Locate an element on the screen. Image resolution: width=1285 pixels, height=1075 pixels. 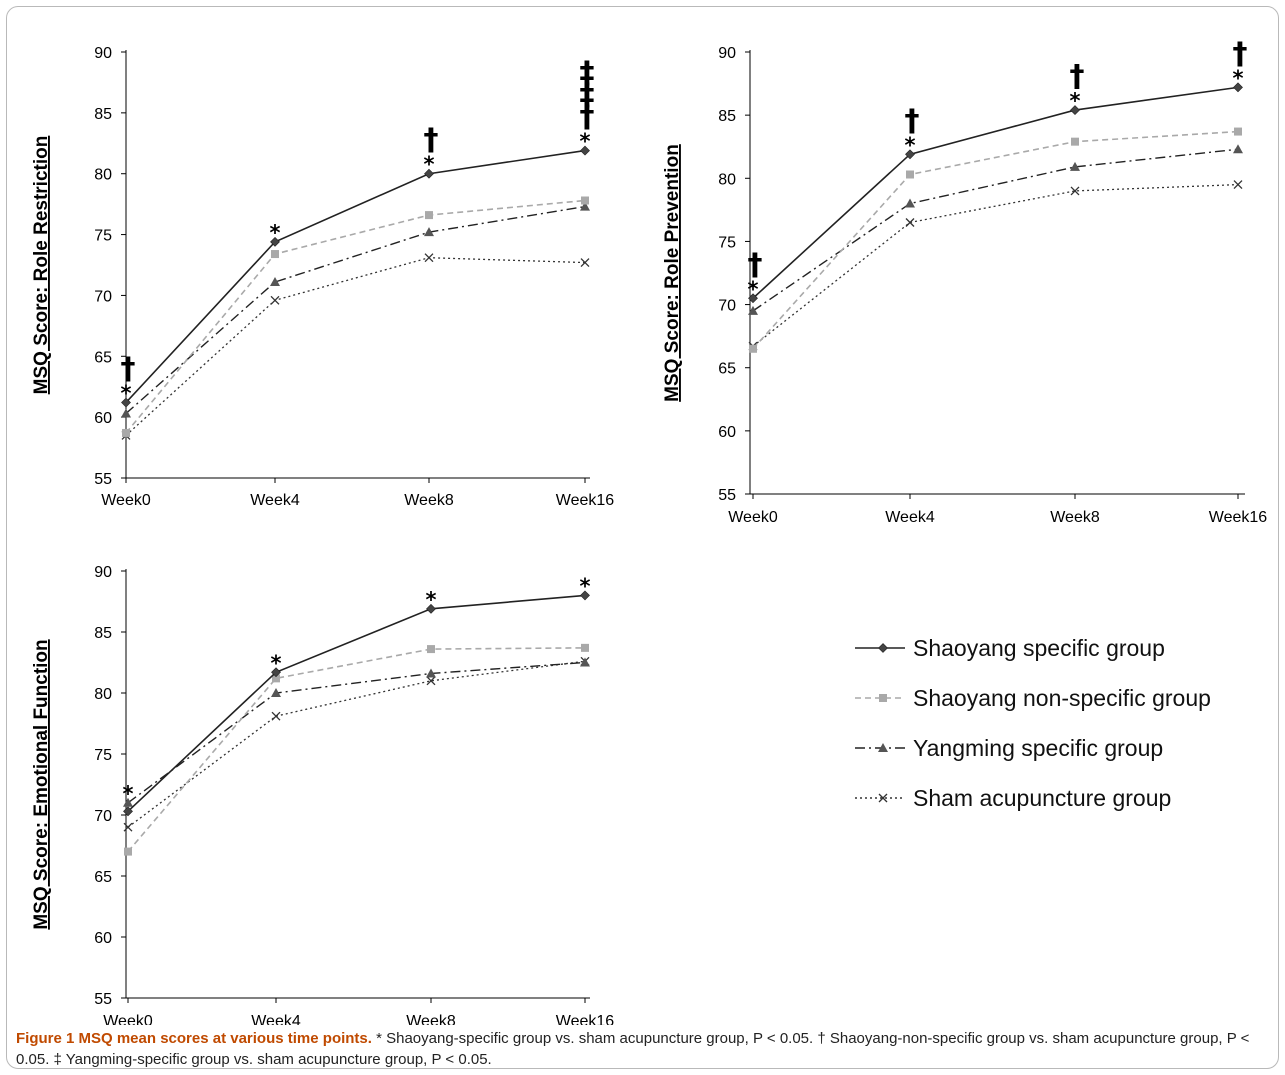
legend-entry: Shaoyang non-specific group is located at coordinates (1033, 698).